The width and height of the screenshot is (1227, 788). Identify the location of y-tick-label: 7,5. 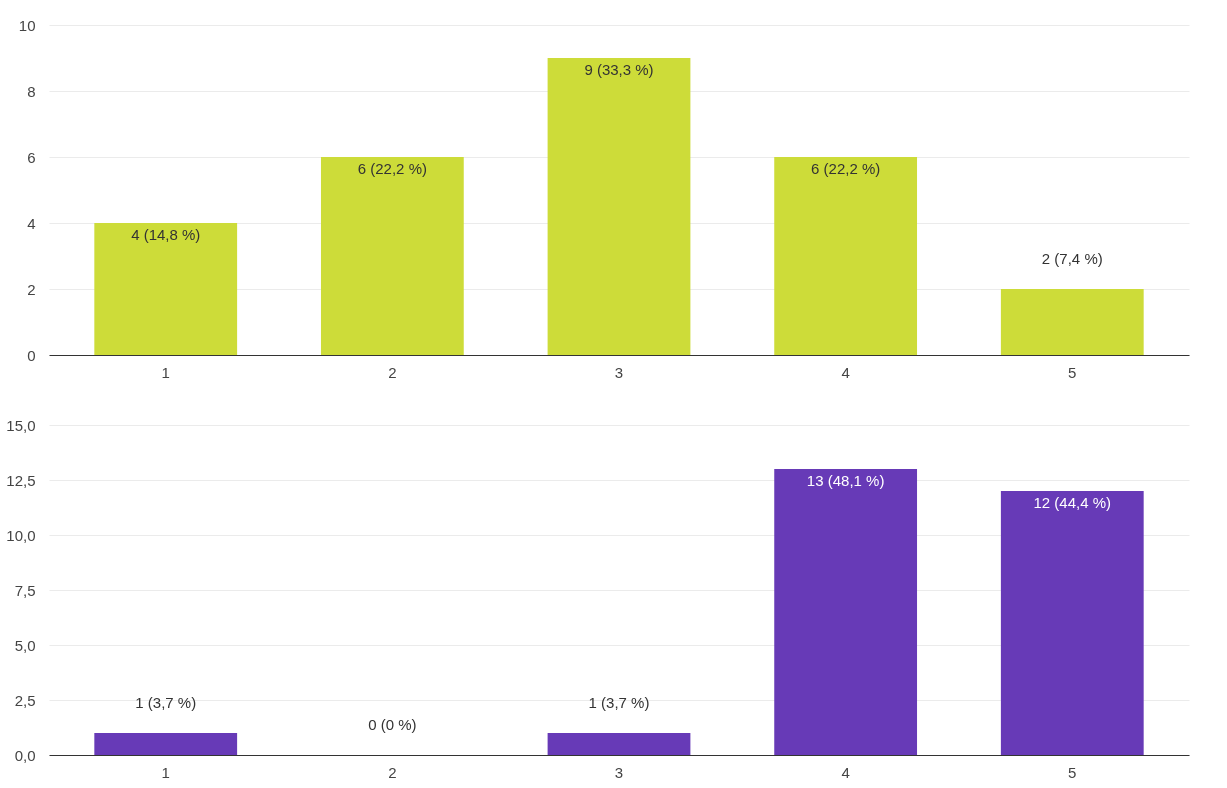
(25, 590).